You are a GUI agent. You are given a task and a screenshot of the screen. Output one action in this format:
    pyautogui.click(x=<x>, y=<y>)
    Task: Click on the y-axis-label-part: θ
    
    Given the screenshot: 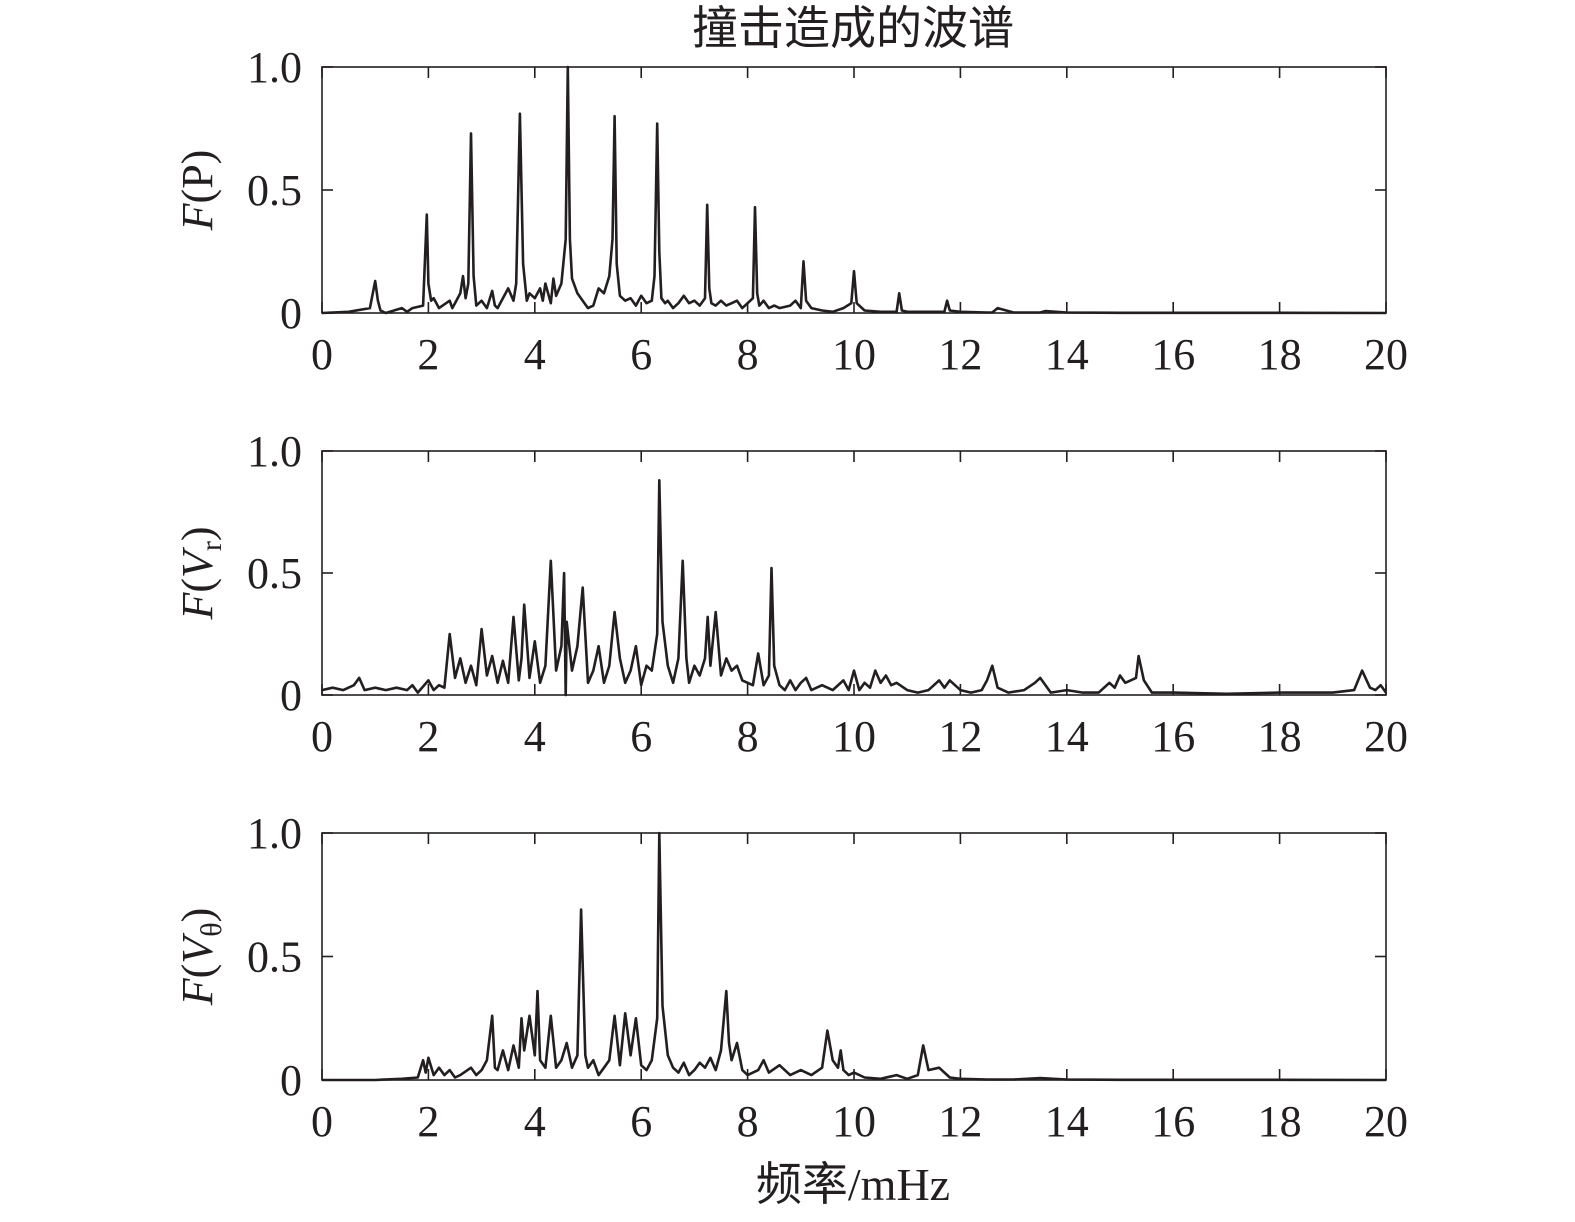 What is the action you would take?
    pyautogui.click(x=211, y=929)
    